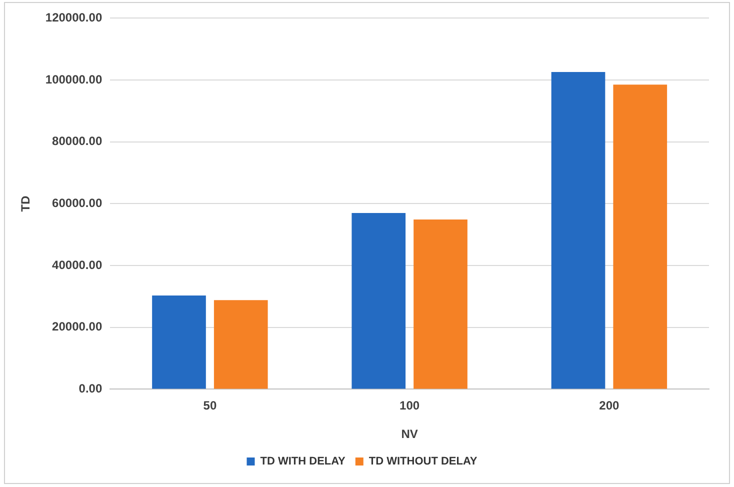 Image resolution: width=734 pixels, height=487 pixels. Describe the element at coordinates (25, 203) in the screenshot. I see `y-axis-title: TD` at that location.